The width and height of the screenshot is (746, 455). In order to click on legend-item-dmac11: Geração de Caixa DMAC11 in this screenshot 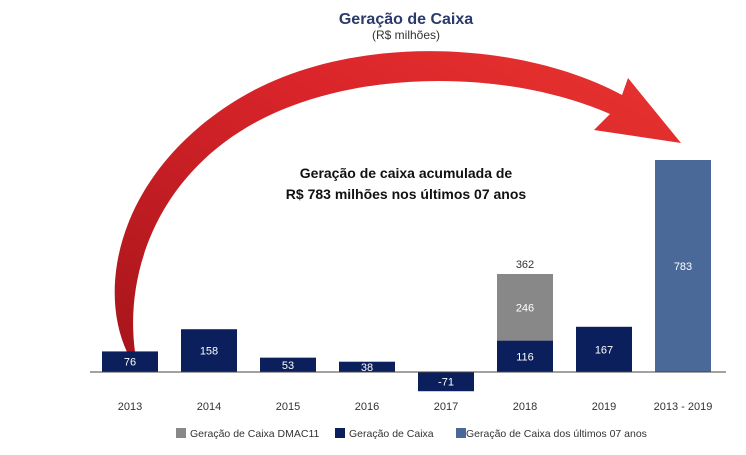, I will do `click(248, 434)`.